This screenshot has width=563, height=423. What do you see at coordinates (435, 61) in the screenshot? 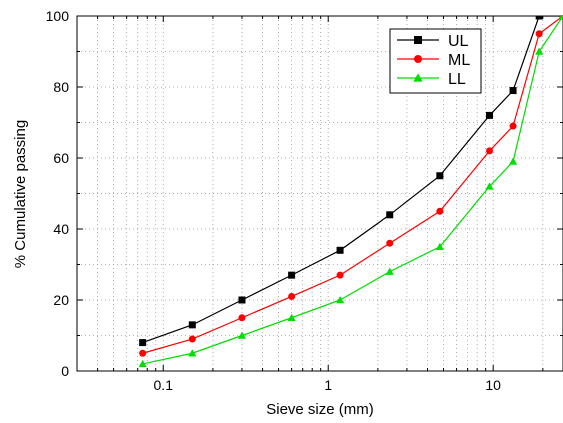
I see `legend: UL ML LL` at bounding box center [435, 61].